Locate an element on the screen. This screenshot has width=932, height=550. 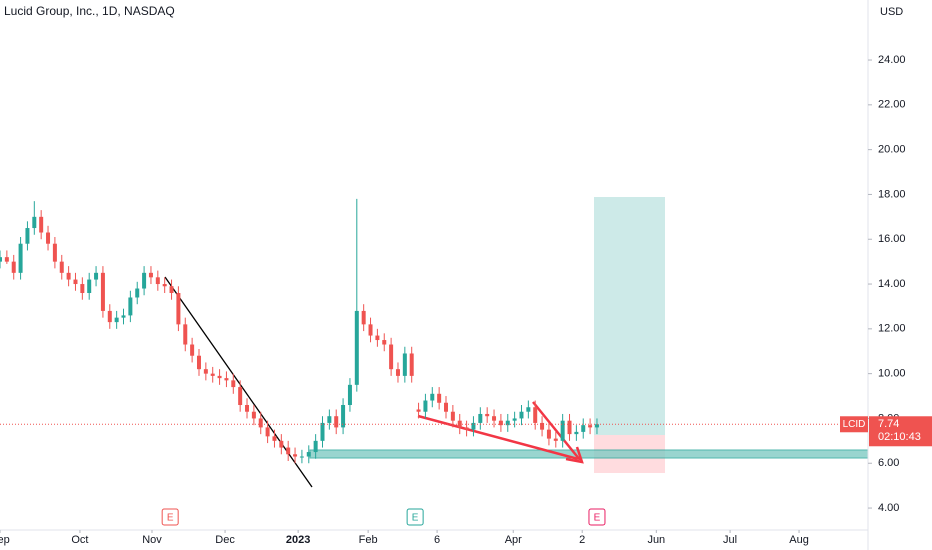
x-tick-label: Apr is located at coordinates (513, 540).